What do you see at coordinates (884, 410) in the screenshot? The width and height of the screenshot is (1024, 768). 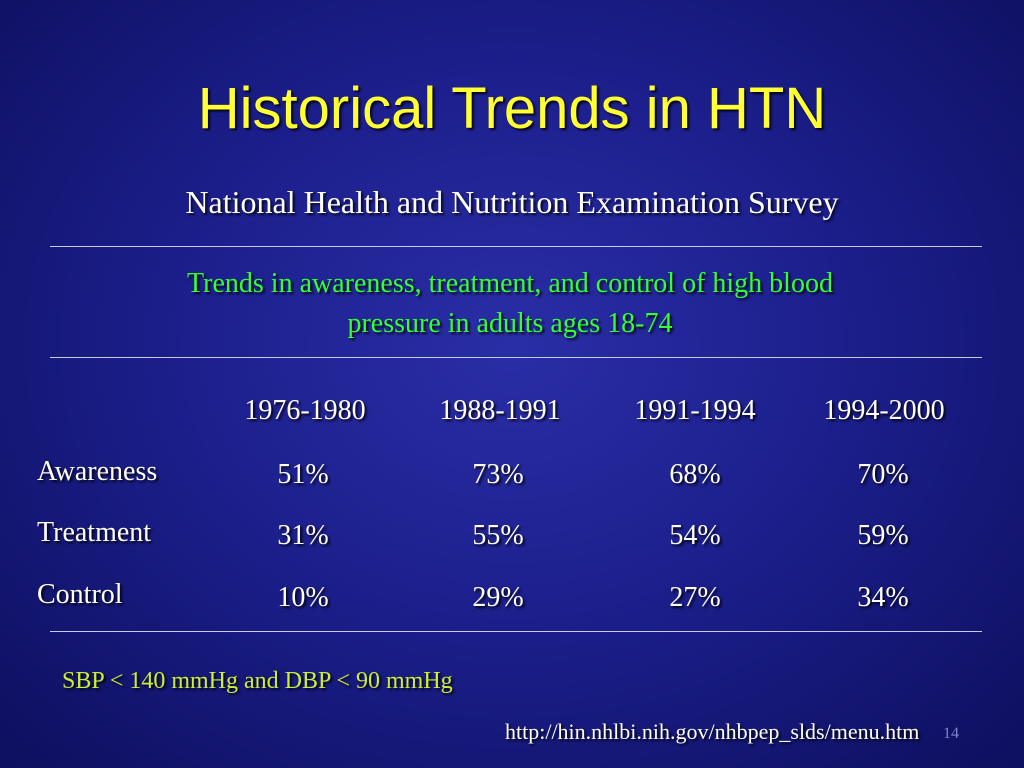 I see `column-header: 1994-2000` at bounding box center [884, 410].